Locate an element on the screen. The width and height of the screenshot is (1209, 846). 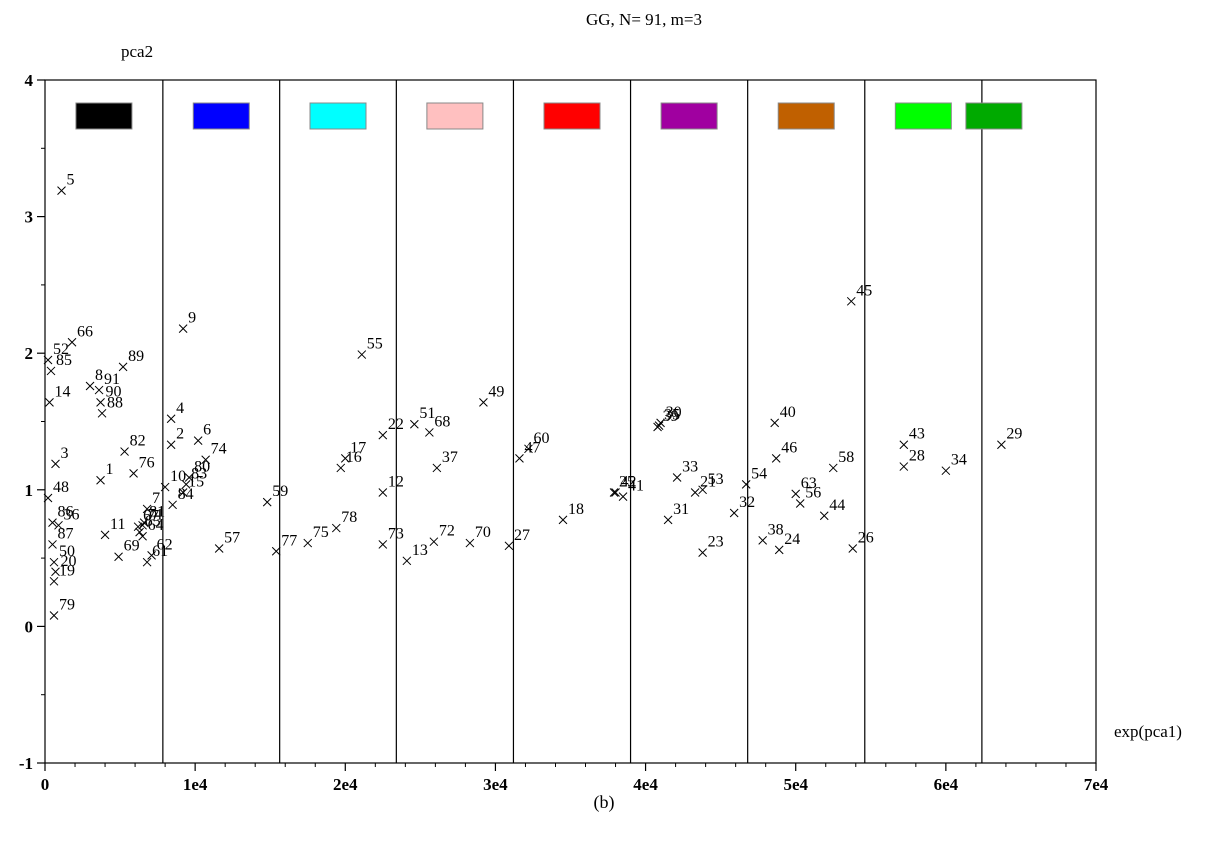
point-label: 84 is located at coordinates (186, 494).